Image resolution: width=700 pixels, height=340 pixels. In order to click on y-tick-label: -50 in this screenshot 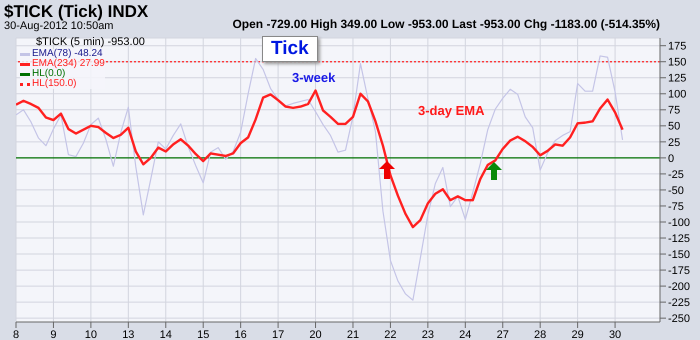, I will do `click(676, 190)`.